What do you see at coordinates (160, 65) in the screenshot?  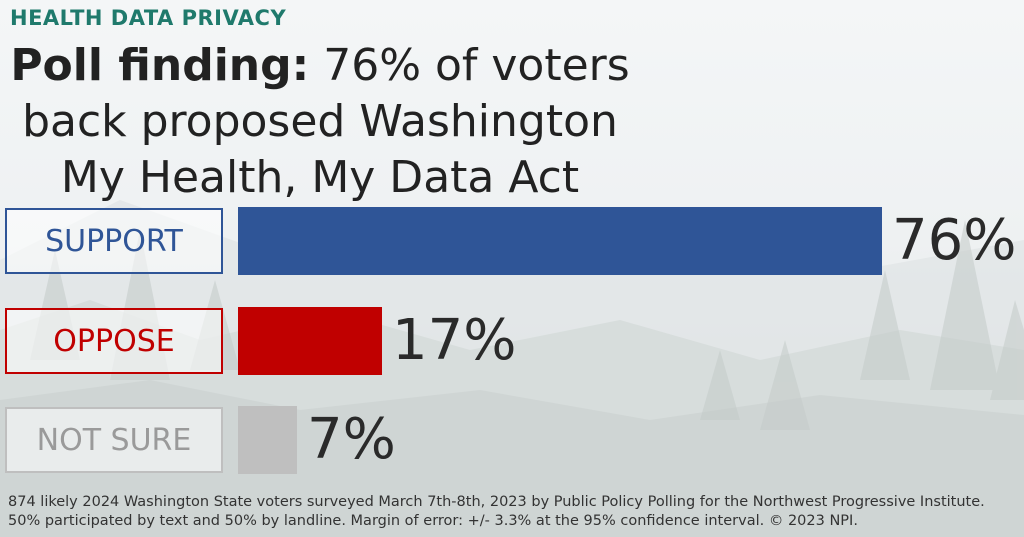 I see `title-lead: Poll finding:` at bounding box center [160, 65].